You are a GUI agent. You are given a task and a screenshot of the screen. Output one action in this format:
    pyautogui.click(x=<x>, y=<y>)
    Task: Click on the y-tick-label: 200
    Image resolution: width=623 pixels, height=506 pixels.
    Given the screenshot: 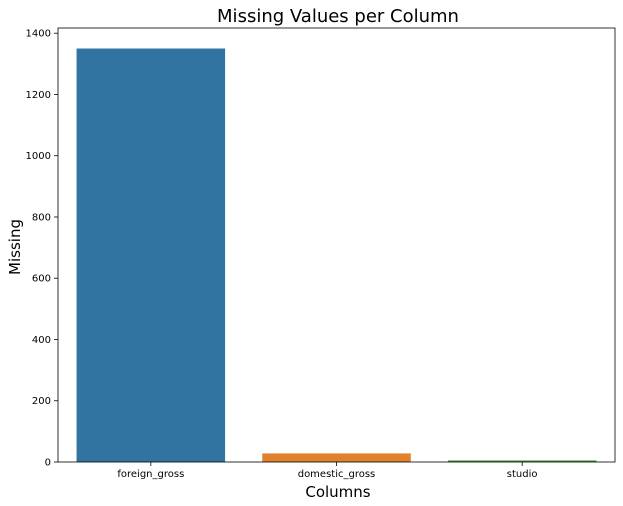 What is the action you would take?
    pyautogui.click(x=41, y=401)
    